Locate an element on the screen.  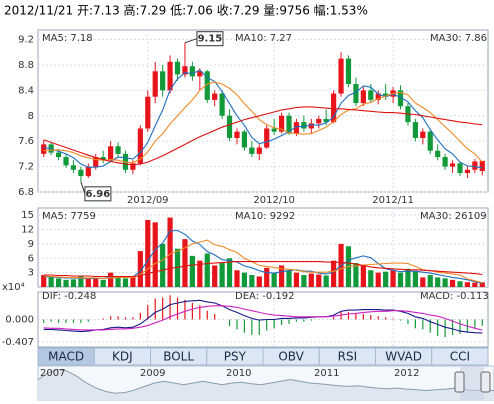
tab-label: MACD is located at coordinates (66, 357).